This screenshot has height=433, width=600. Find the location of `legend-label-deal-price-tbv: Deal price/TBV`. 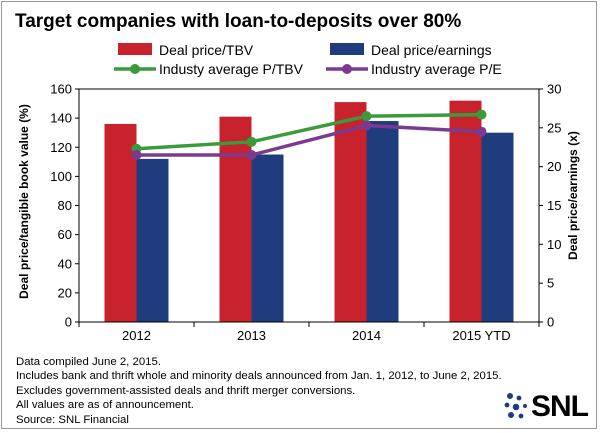

legend-label-deal-price-tbv: Deal price/TBV is located at coordinates (206, 50).